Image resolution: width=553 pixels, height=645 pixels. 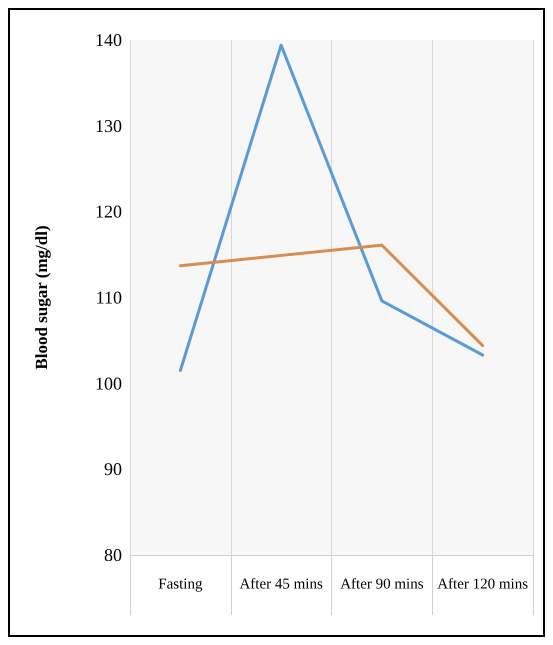 What do you see at coordinates (180, 584) in the screenshot?
I see `x-tick-label: Fasting` at bounding box center [180, 584].